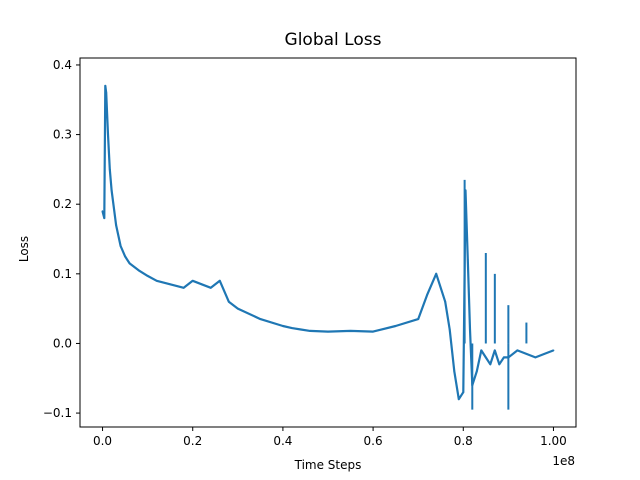  Describe the element at coordinates (373, 441) in the screenshot. I see `x-tick-label: 0.6` at that location.